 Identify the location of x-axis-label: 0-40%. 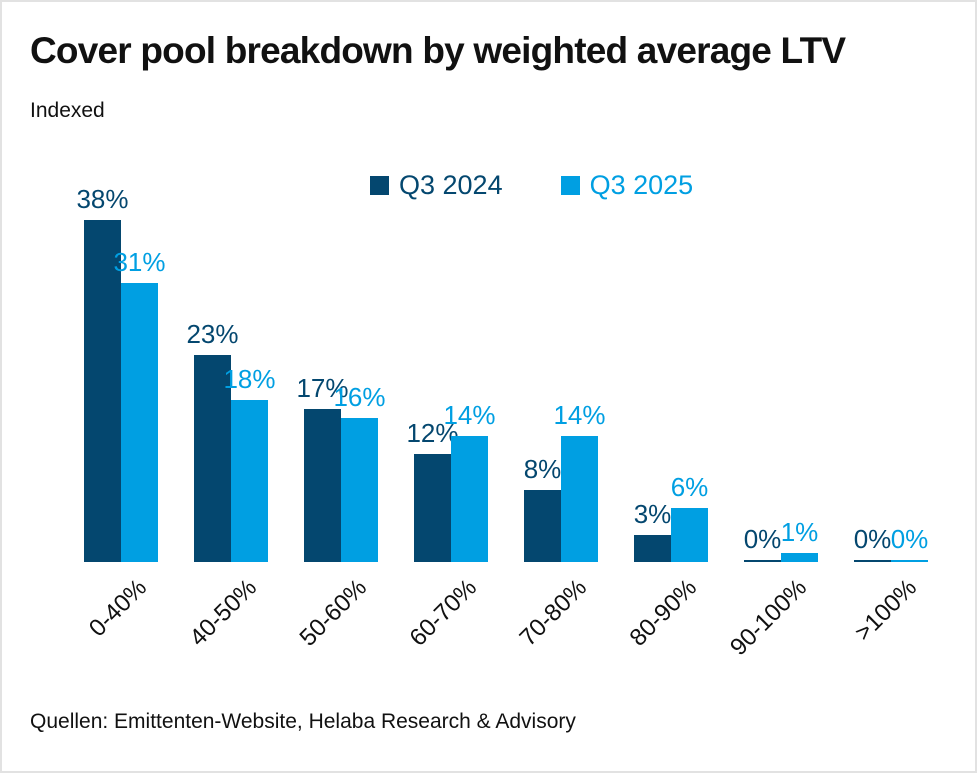
(118, 608).